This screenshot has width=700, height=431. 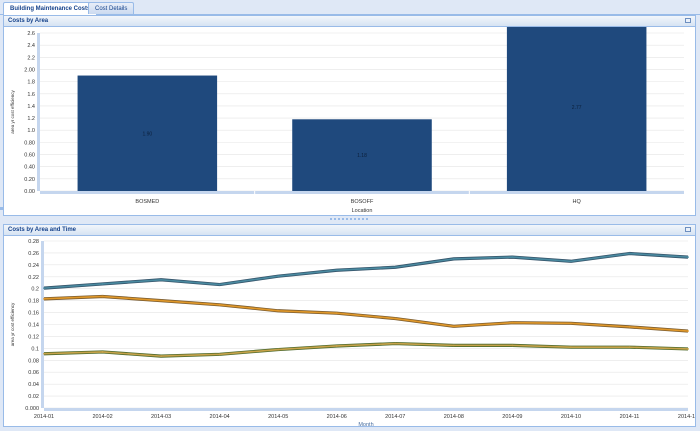 I want to click on x-tick-label: HQ, so click(x=577, y=202).